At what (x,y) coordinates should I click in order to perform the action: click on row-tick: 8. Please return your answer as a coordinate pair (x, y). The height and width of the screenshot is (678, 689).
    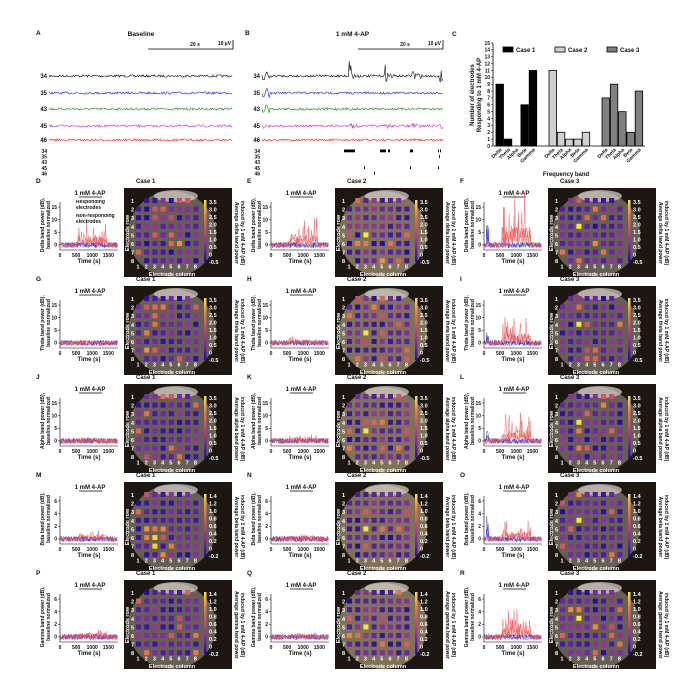
    Looking at the image, I should click on (343, 458).